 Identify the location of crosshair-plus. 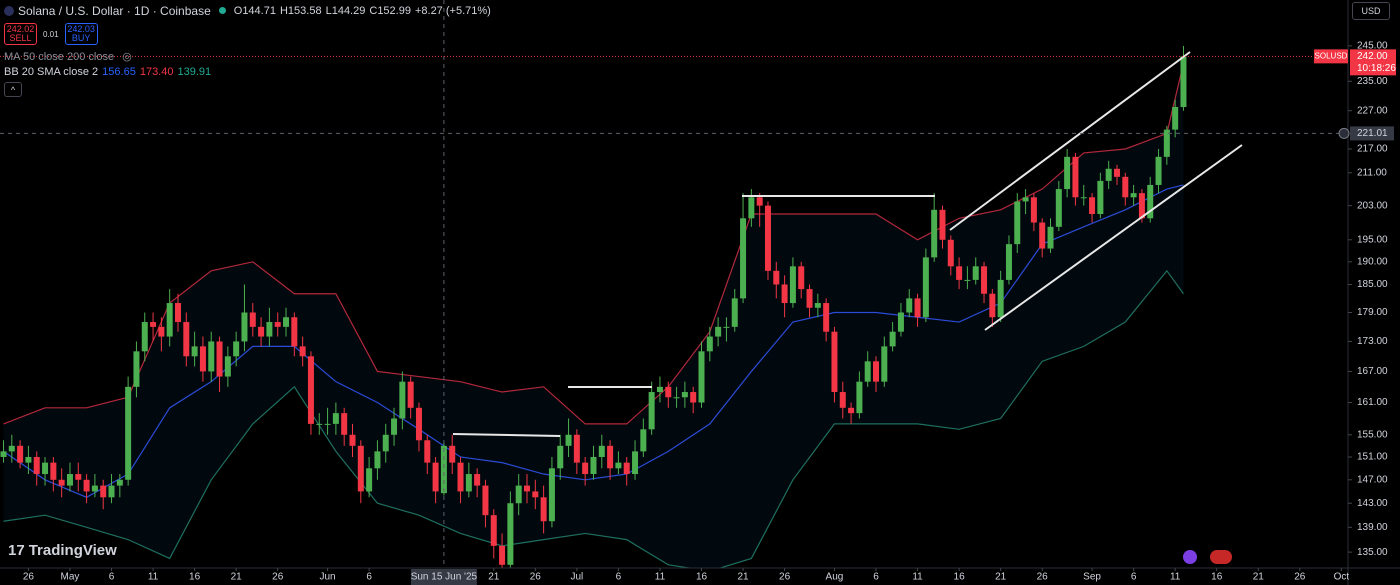
(1344, 133).